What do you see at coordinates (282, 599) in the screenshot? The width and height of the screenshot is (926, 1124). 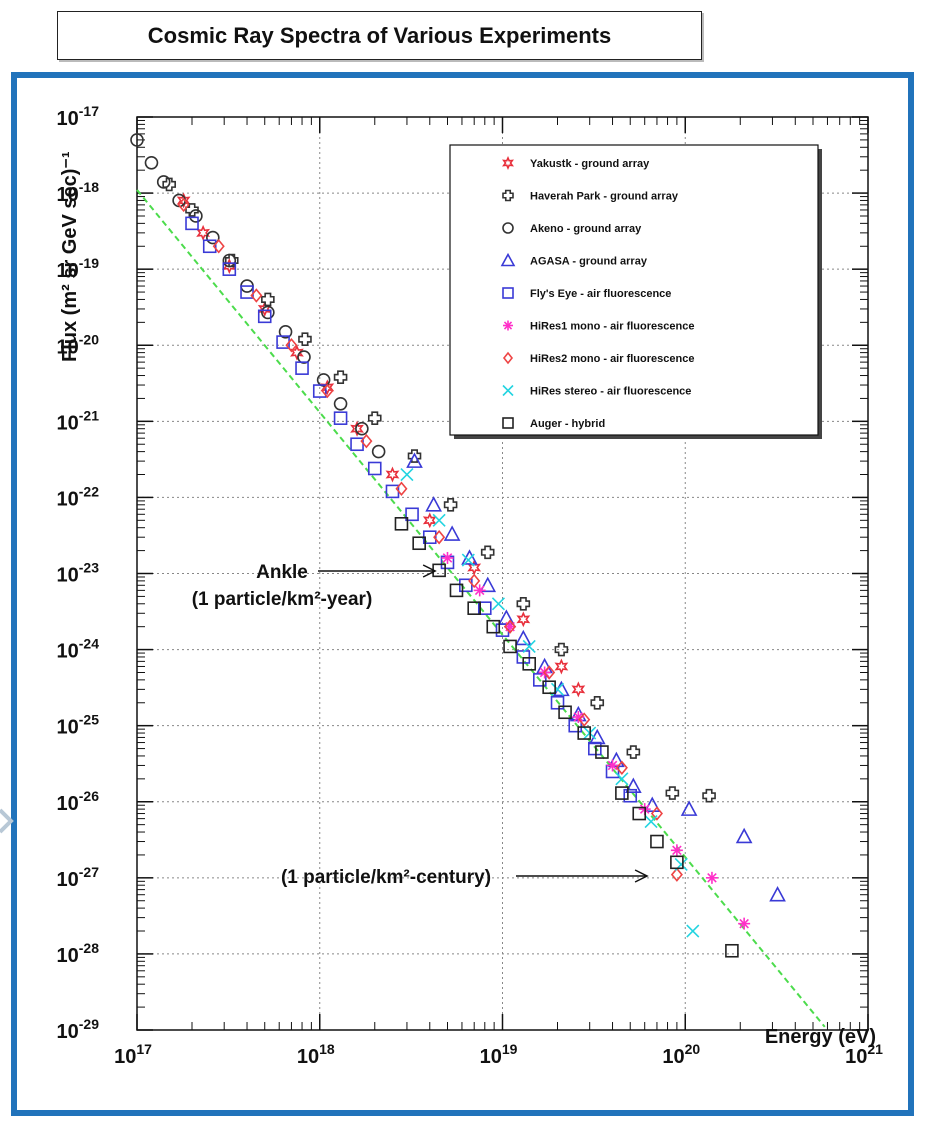 I see `annotation-text: (1 particle/km²-year)` at bounding box center [282, 599].